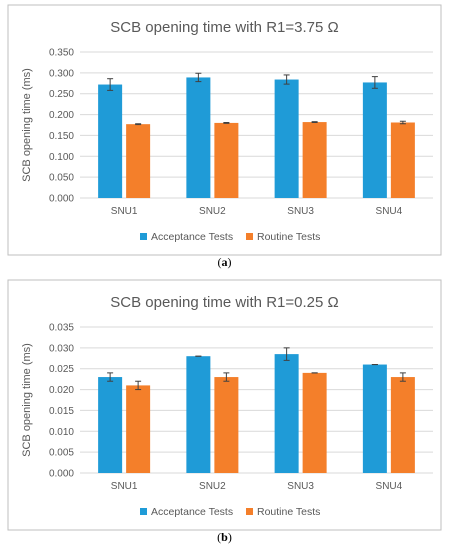  I want to click on panel-caption: (a), so click(225, 262).